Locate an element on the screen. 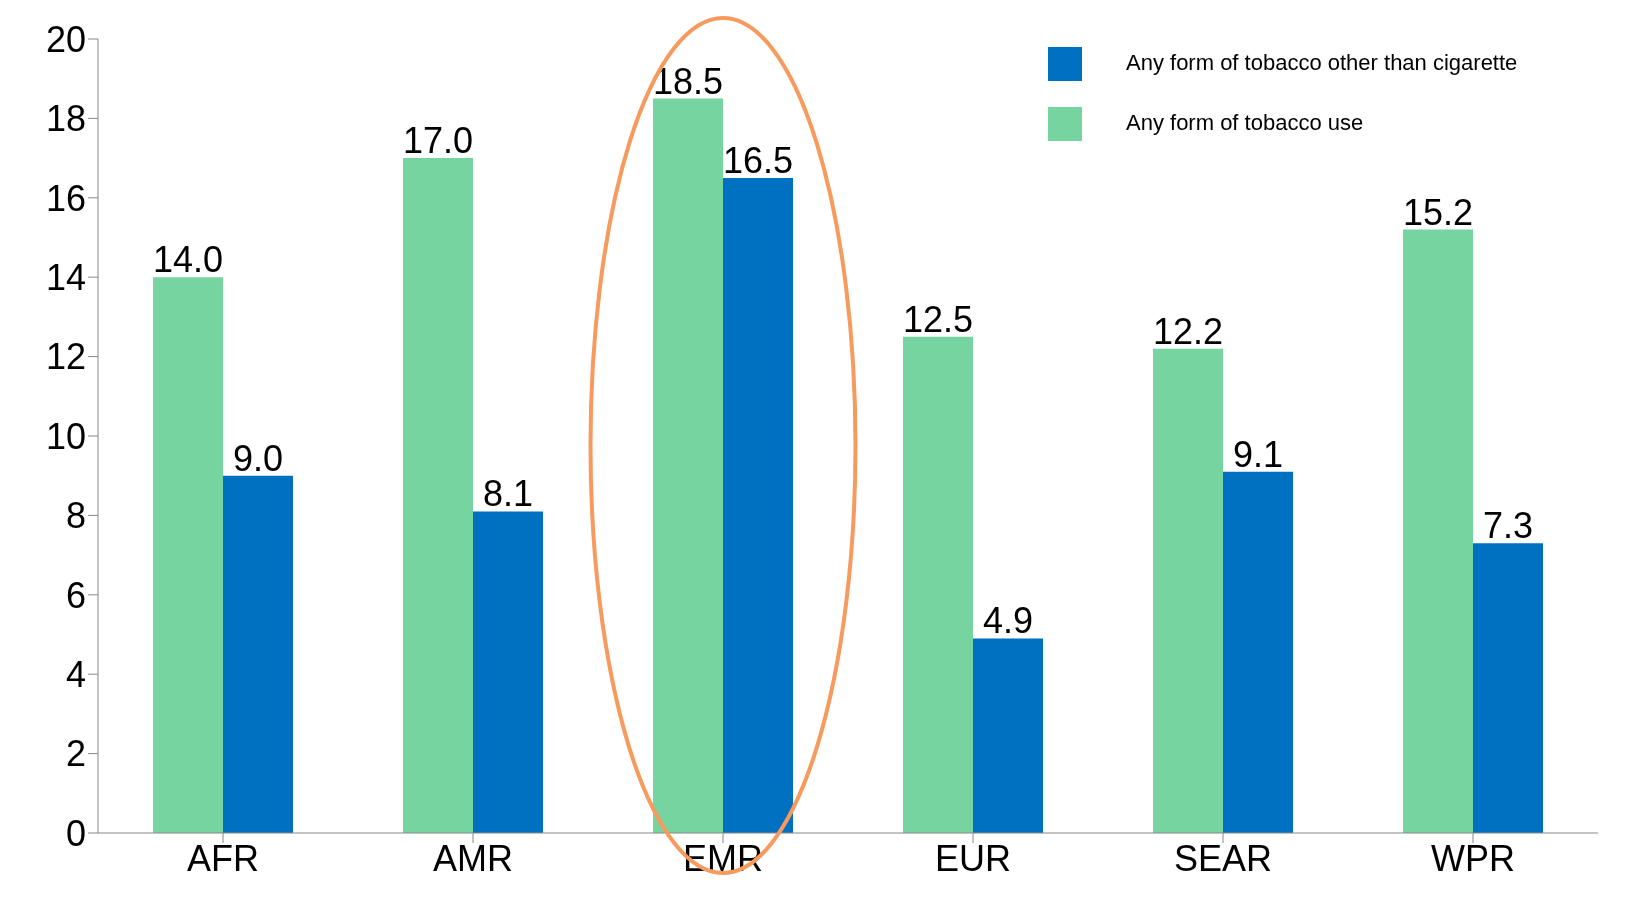  data-label: 12.5 is located at coordinates (938, 319).